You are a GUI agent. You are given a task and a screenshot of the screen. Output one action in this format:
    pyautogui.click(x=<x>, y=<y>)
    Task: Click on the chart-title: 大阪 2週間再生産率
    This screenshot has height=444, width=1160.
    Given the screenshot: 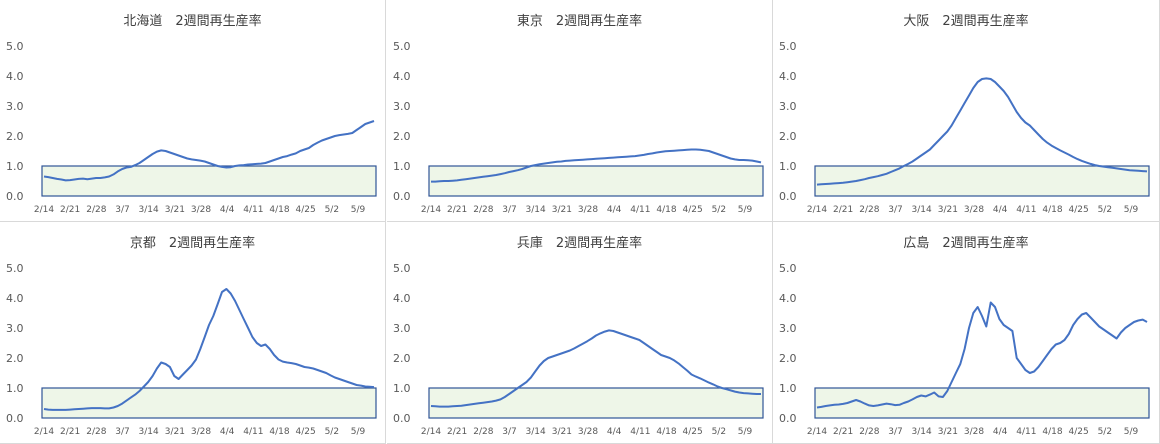 What is the action you would take?
    pyautogui.click(x=966, y=21)
    